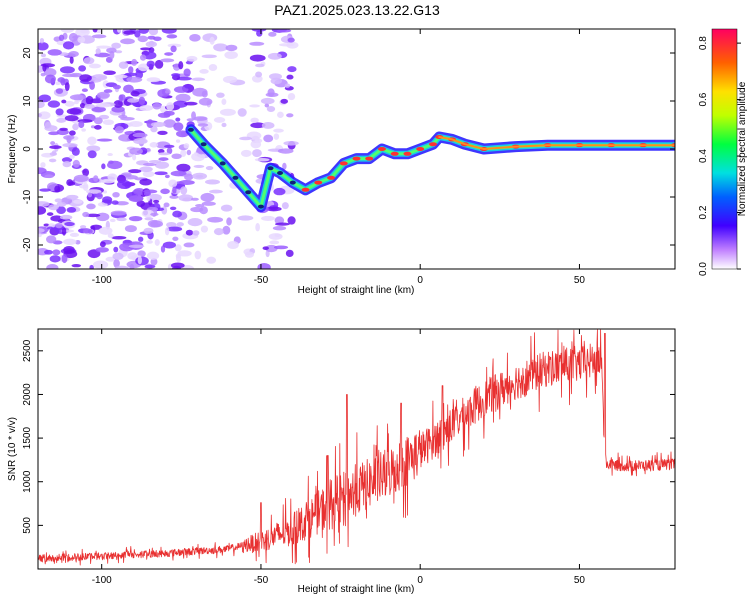 This screenshot has height=600, width=750. What do you see at coordinates (27, 481) in the screenshot?
I see `y-tick-label: 1000` at bounding box center [27, 481].